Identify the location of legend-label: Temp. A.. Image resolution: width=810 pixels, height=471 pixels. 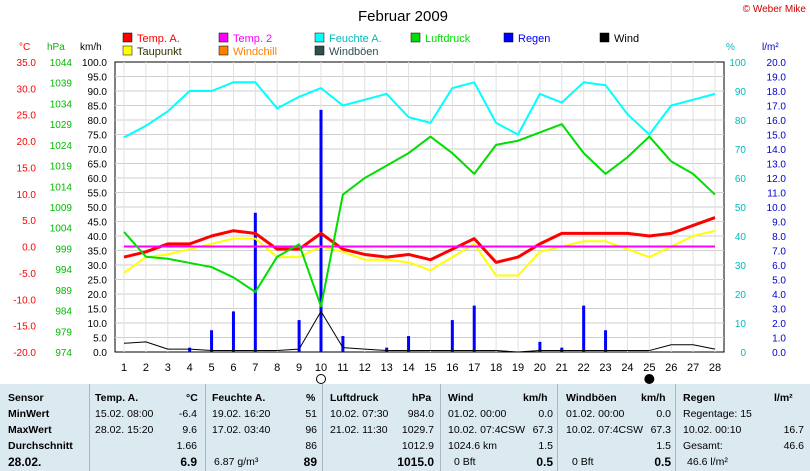
(158, 39).